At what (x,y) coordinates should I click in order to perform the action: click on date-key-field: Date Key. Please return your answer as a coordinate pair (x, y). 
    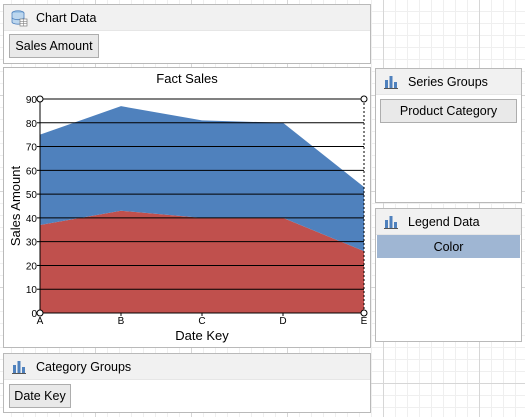
    Looking at the image, I should click on (40, 396).